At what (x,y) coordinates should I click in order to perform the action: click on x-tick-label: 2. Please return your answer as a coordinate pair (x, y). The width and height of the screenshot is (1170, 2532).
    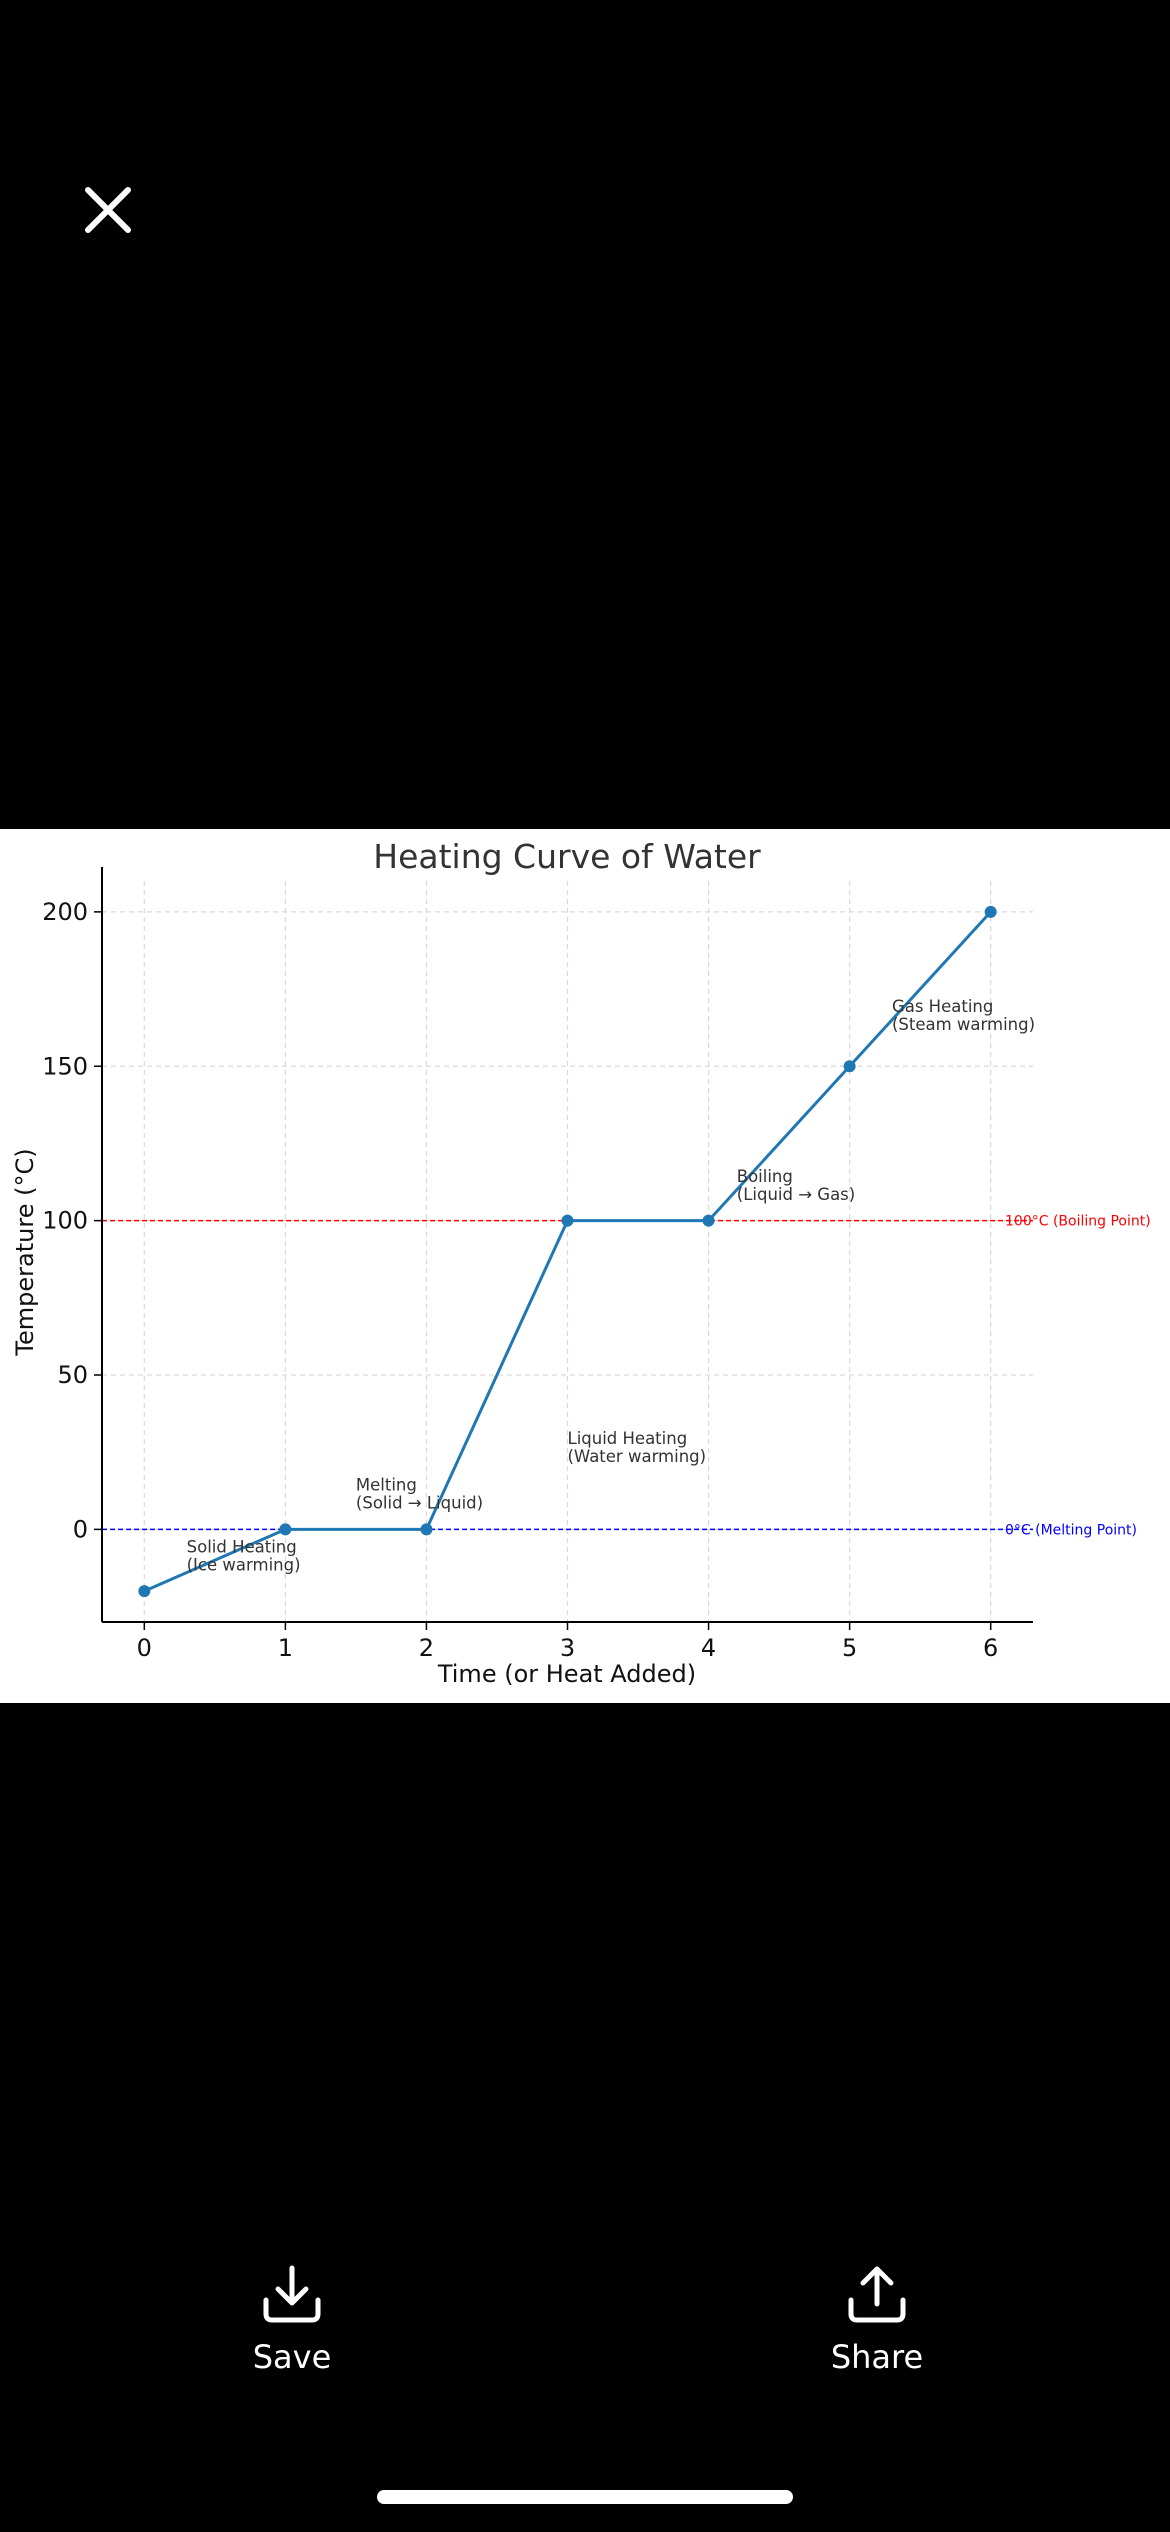
    Looking at the image, I should click on (426, 1648).